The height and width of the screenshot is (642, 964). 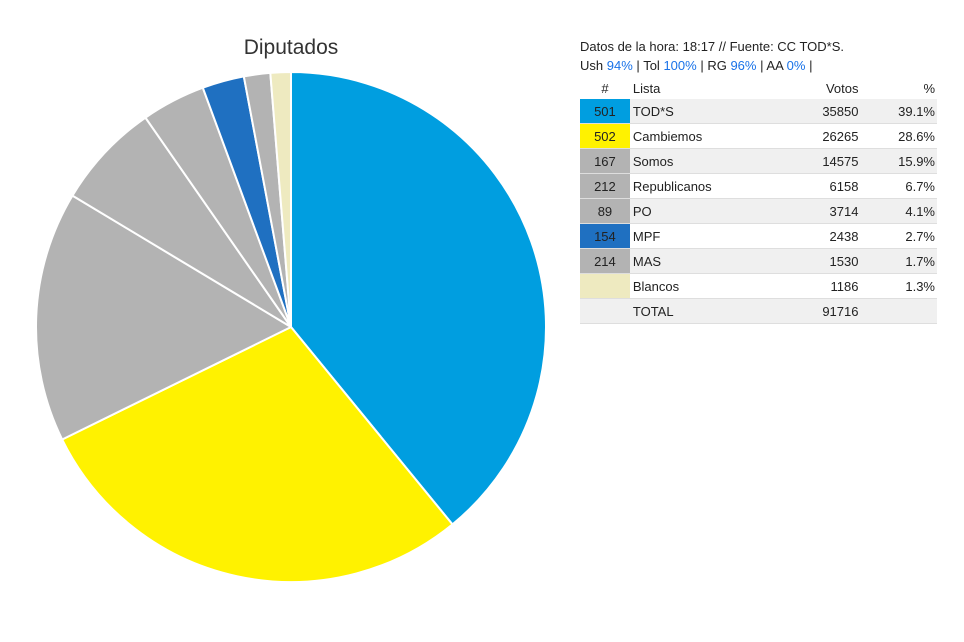 What do you see at coordinates (898, 211) in the screenshot?
I see `percent-cell: 4.1%` at bounding box center [898, 211].